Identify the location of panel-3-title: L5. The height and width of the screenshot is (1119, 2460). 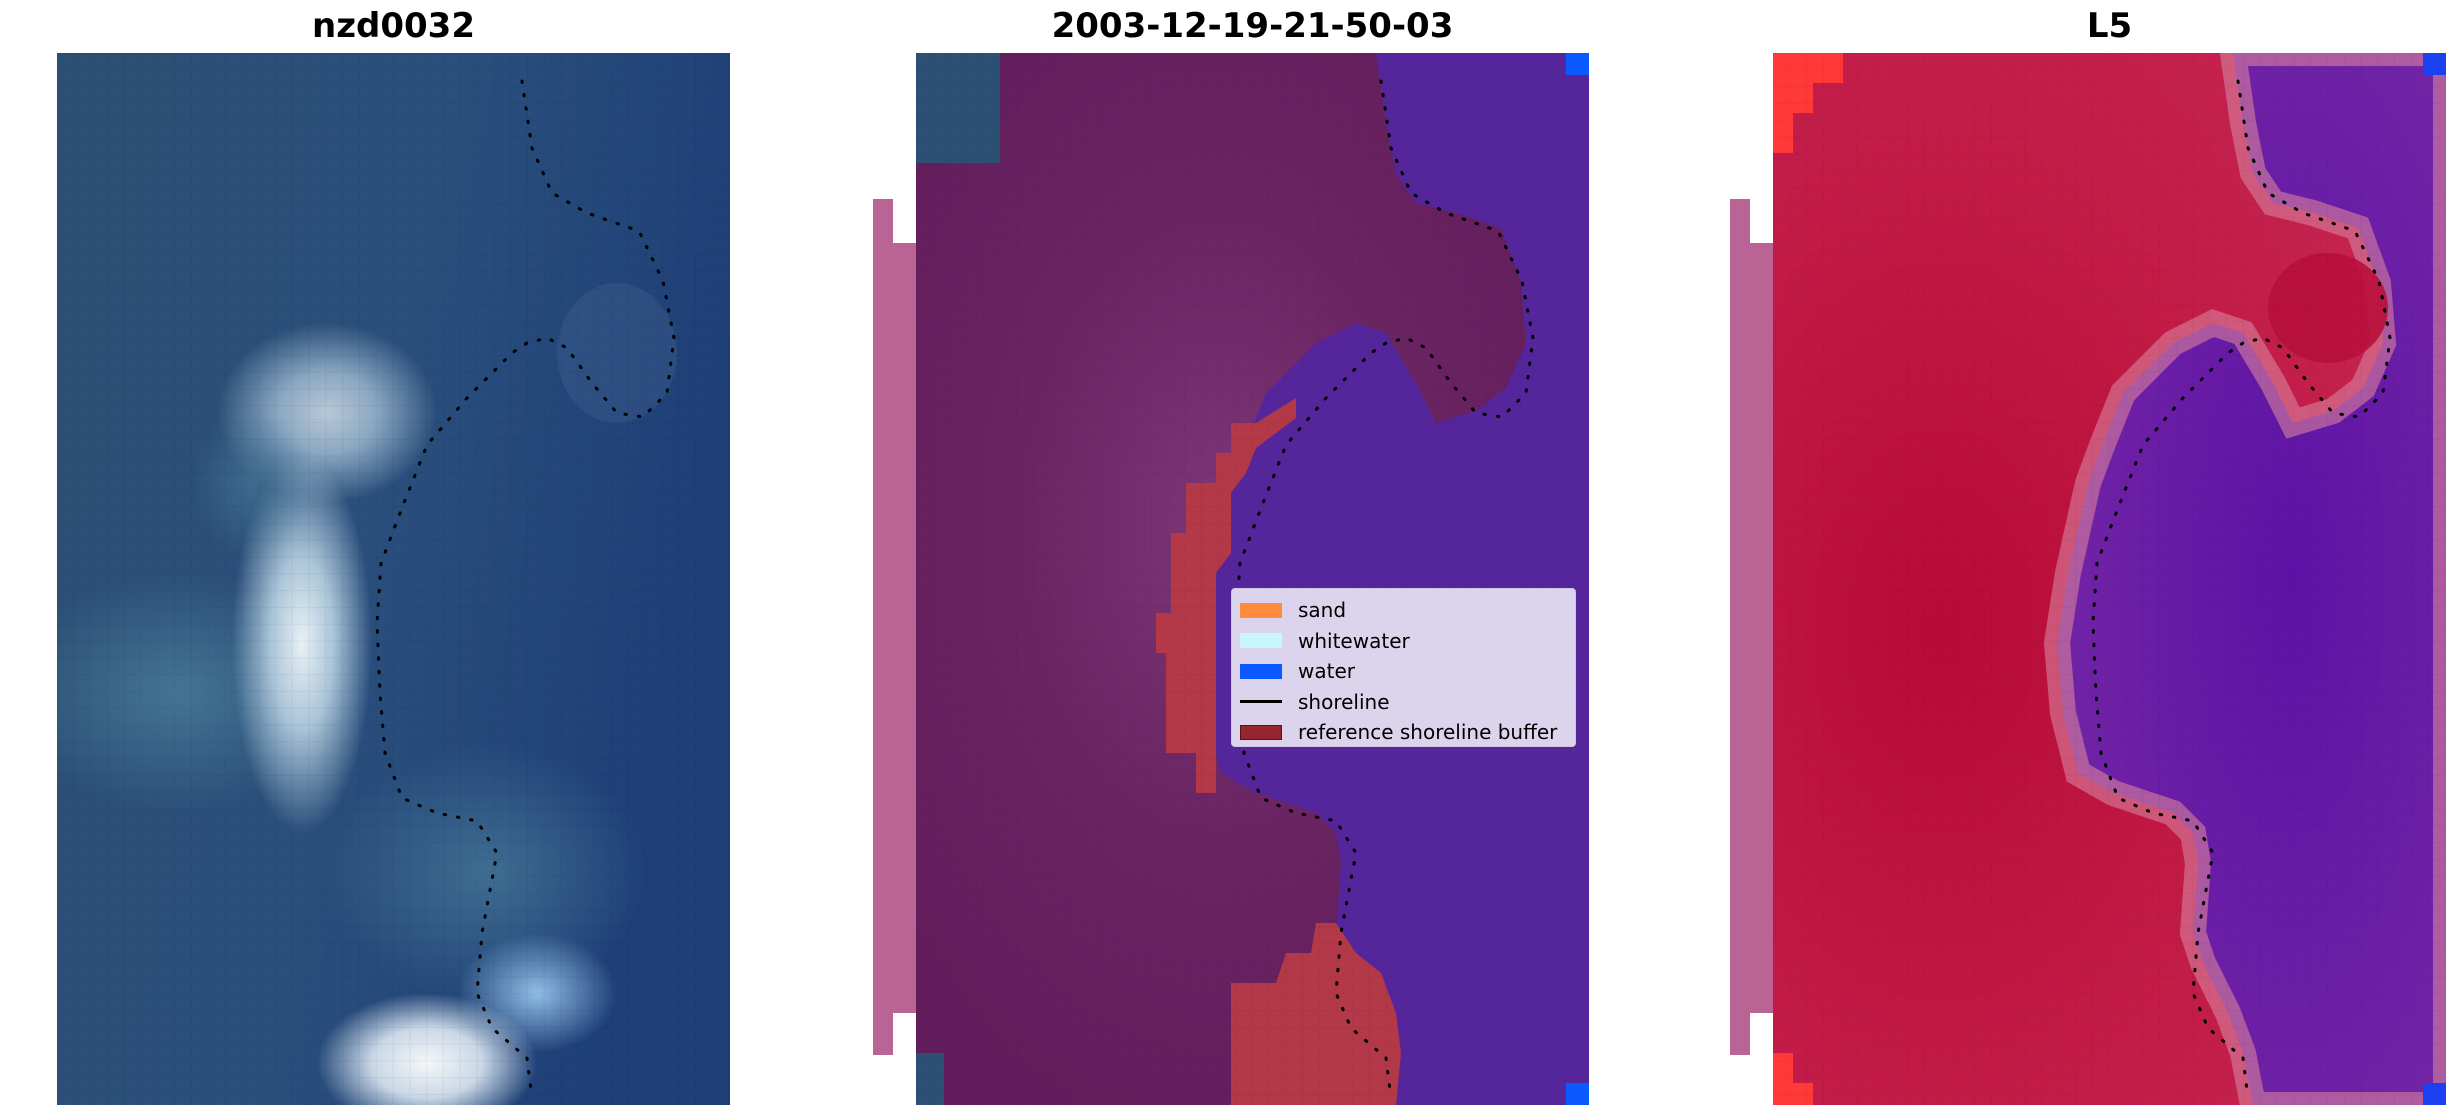
(2109, 26).